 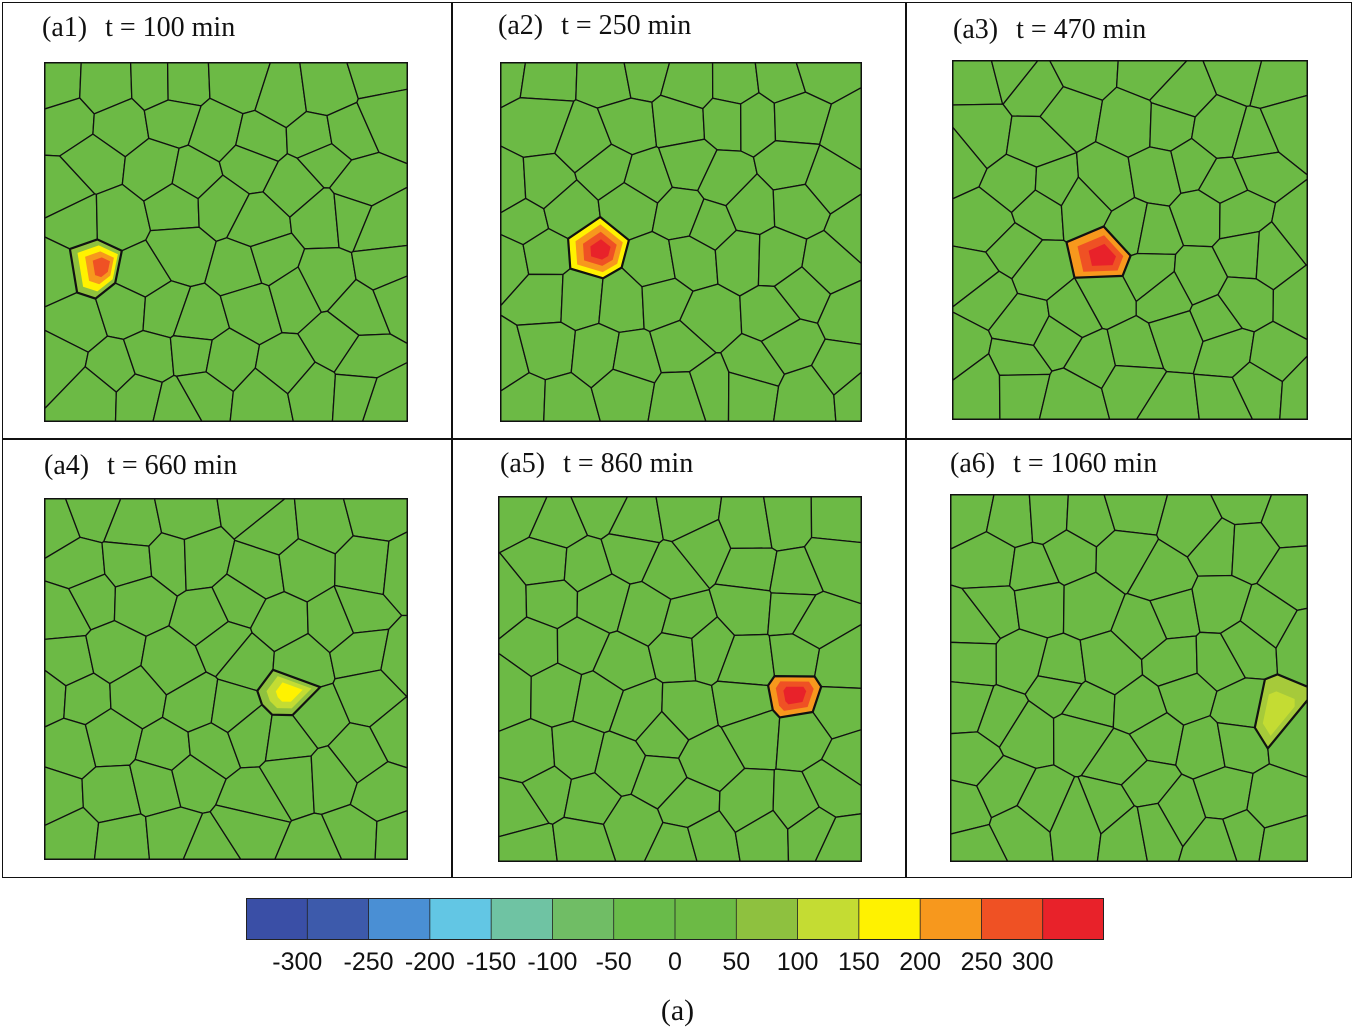 I want to click on colorbar-tick-label: 100, so click(x=797, y=962).